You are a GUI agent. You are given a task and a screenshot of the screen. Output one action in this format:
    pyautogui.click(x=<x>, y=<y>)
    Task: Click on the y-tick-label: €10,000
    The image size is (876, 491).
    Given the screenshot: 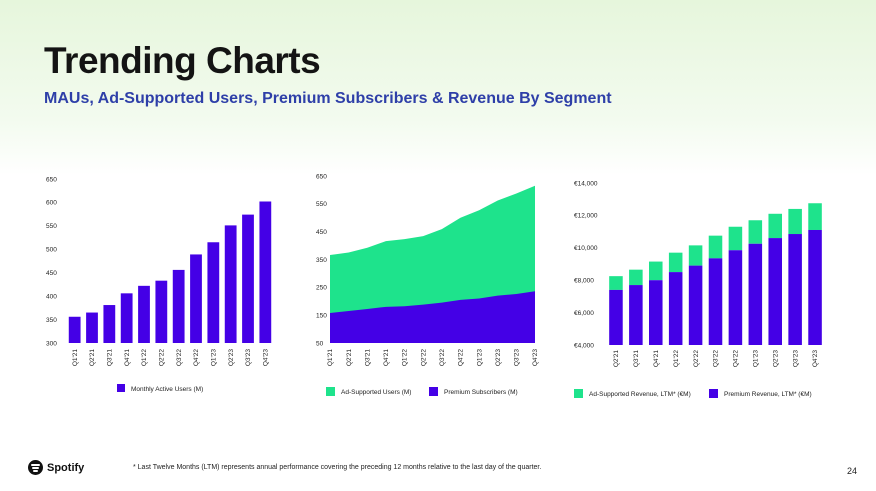 What is the action you would take?
    pyautogui.click(x=586, y=248)
    